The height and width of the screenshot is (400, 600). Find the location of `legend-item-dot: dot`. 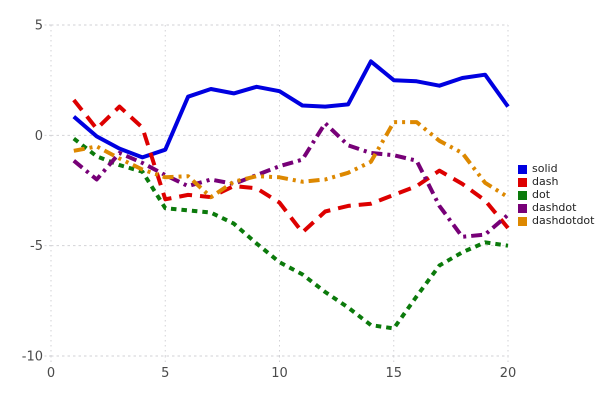

legend-item-dot: dot is located at coordinates (556, 194).